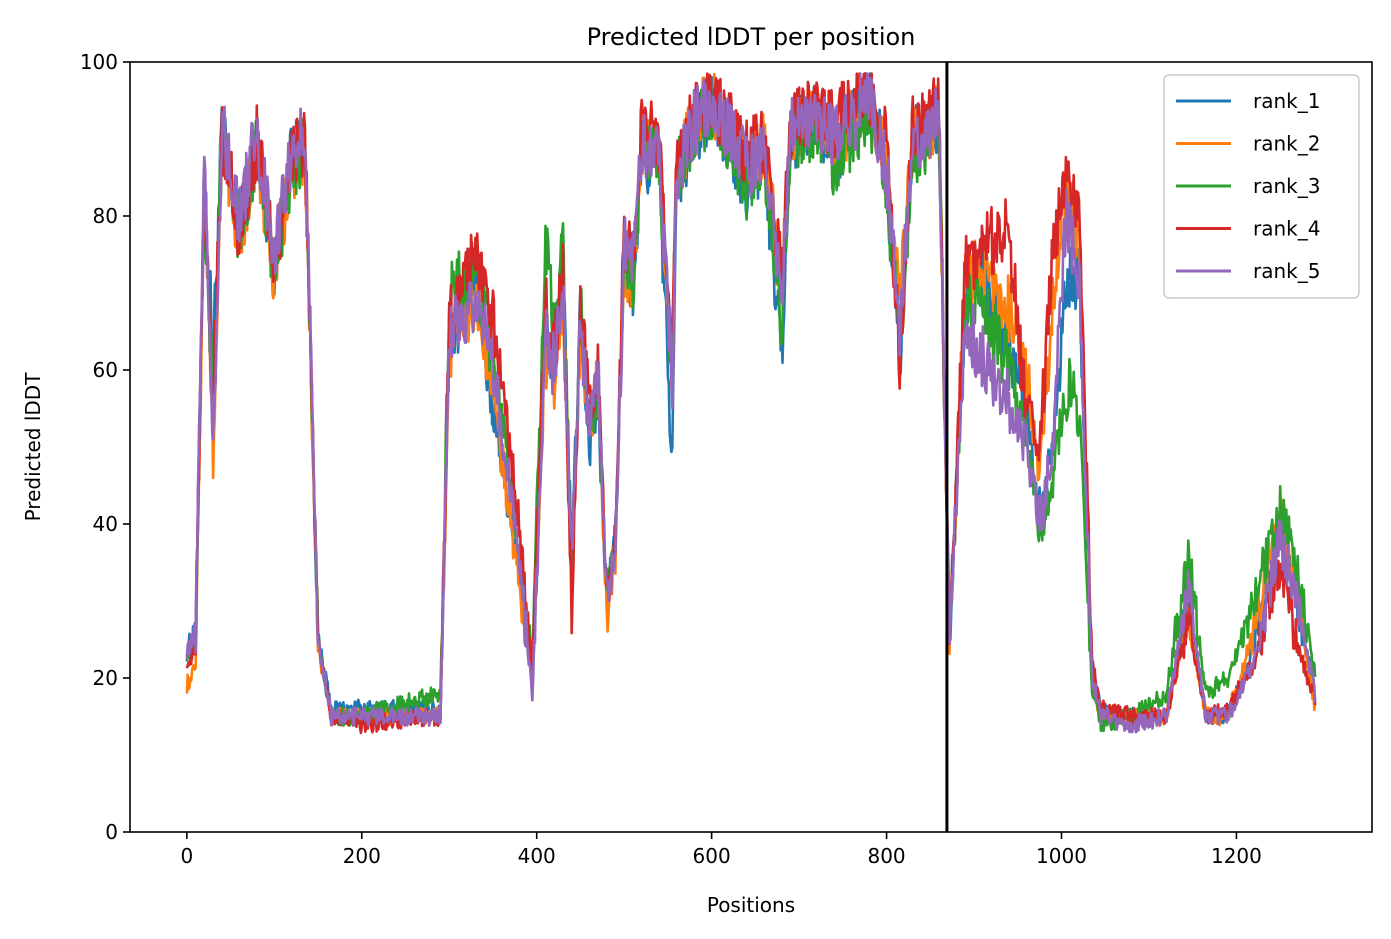 The height and width of the screenshot is (939, 1391). What do you see at coordinates (1061, 856) in the screenshot?
I see `x-tick-label: 1000` at bounding box center [1061, 856].